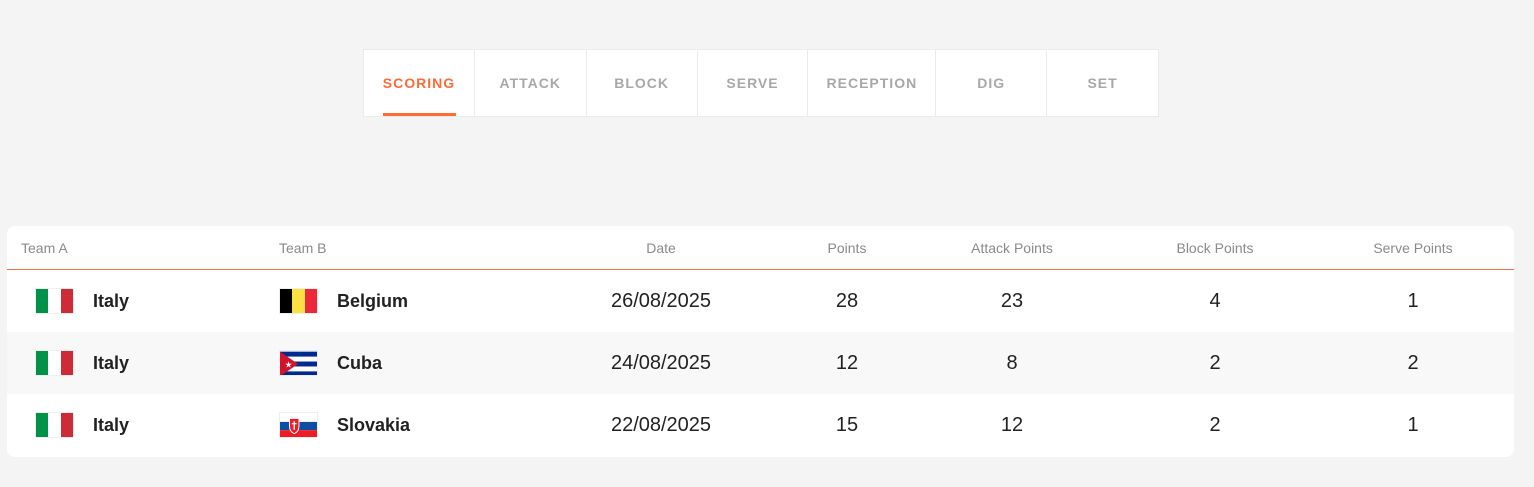 The height and width of the screenshot is (487, 1534). What do you see at coordinates (1012, 300) in the screenshot?
I see `attack-points-cell: 23` at bounding box center [1012, 300].